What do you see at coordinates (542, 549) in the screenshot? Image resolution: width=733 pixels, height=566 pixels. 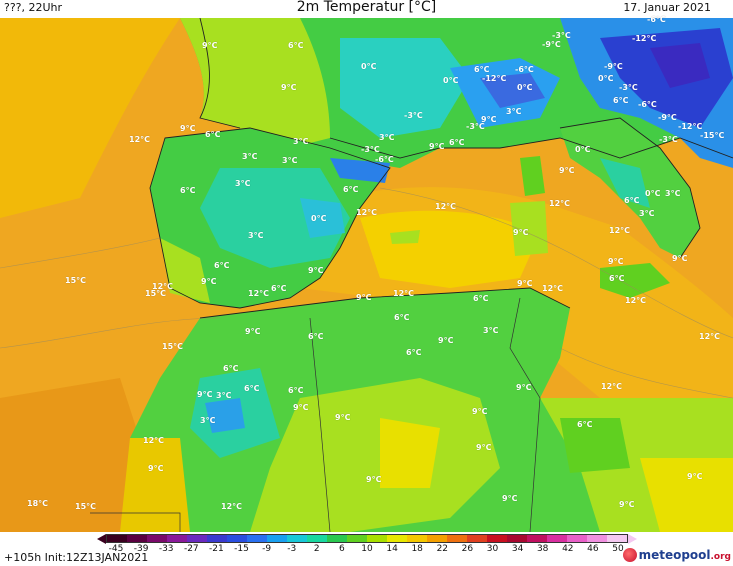 I see `colorbar-tick-label: 38` at bounding box center [542, 549].